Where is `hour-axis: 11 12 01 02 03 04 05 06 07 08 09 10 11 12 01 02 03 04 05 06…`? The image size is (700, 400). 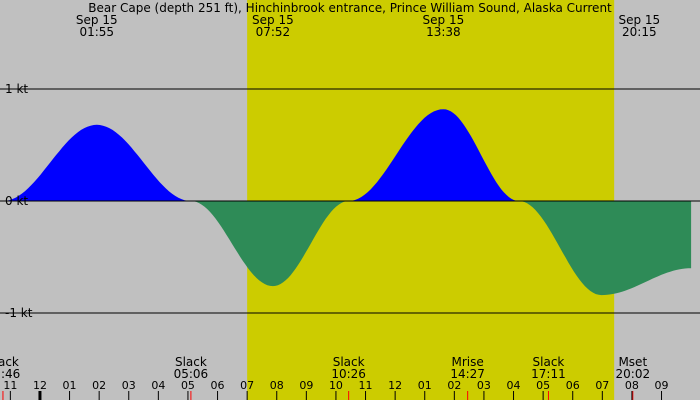
hour-axis: 11 12 01 02 03 04 05 06 07 08 09 10 11 12 01 02 03 04 05 06… is located at coordinates (336, 389).